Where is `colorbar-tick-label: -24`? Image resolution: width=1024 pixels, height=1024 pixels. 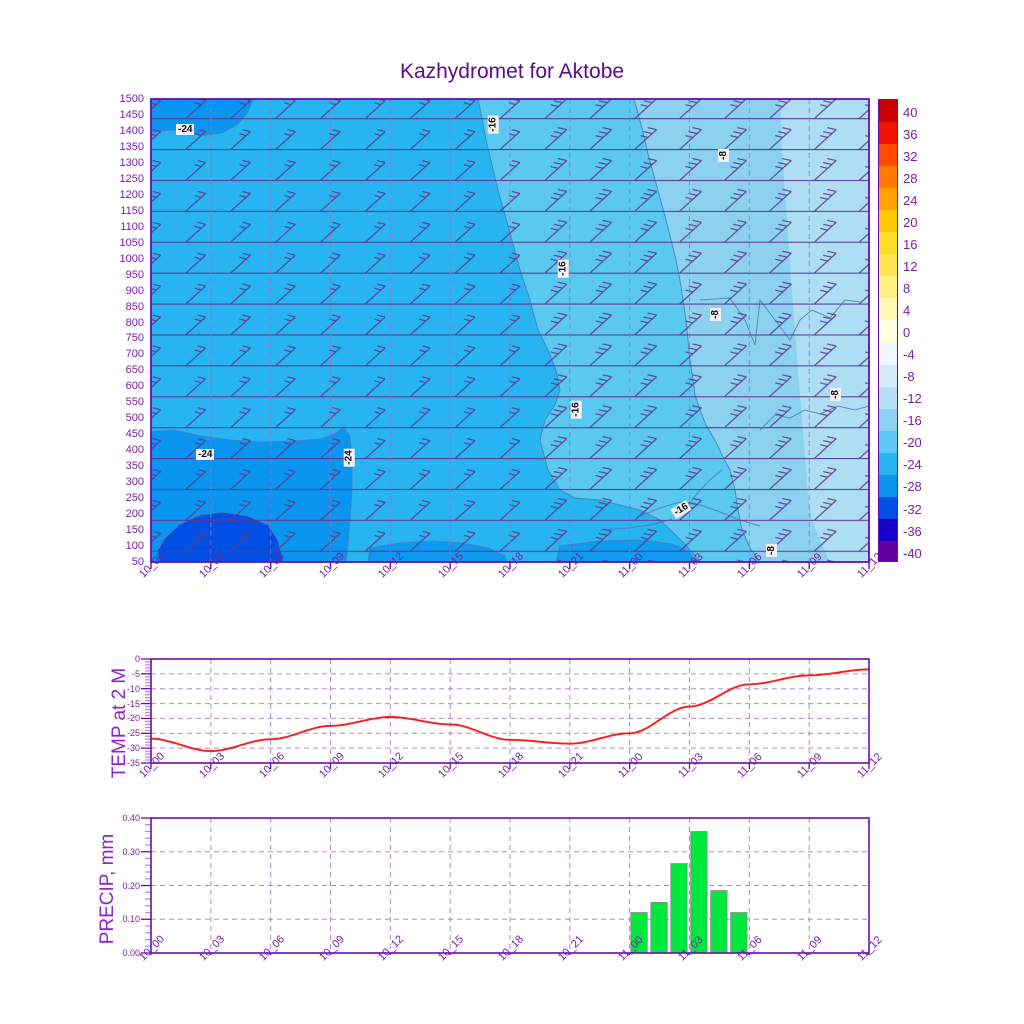 colorbar-tick-label: -24 is located at coordinates (912, 465).